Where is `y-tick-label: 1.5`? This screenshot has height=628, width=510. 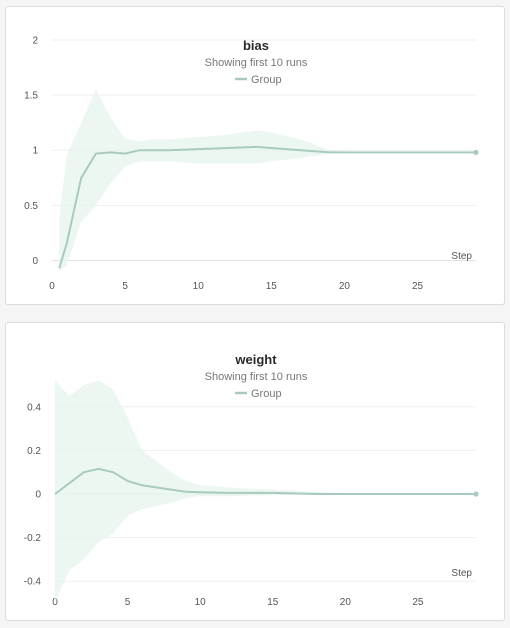
y-tick-label: 1.5 is located at coordinates (31, 96).